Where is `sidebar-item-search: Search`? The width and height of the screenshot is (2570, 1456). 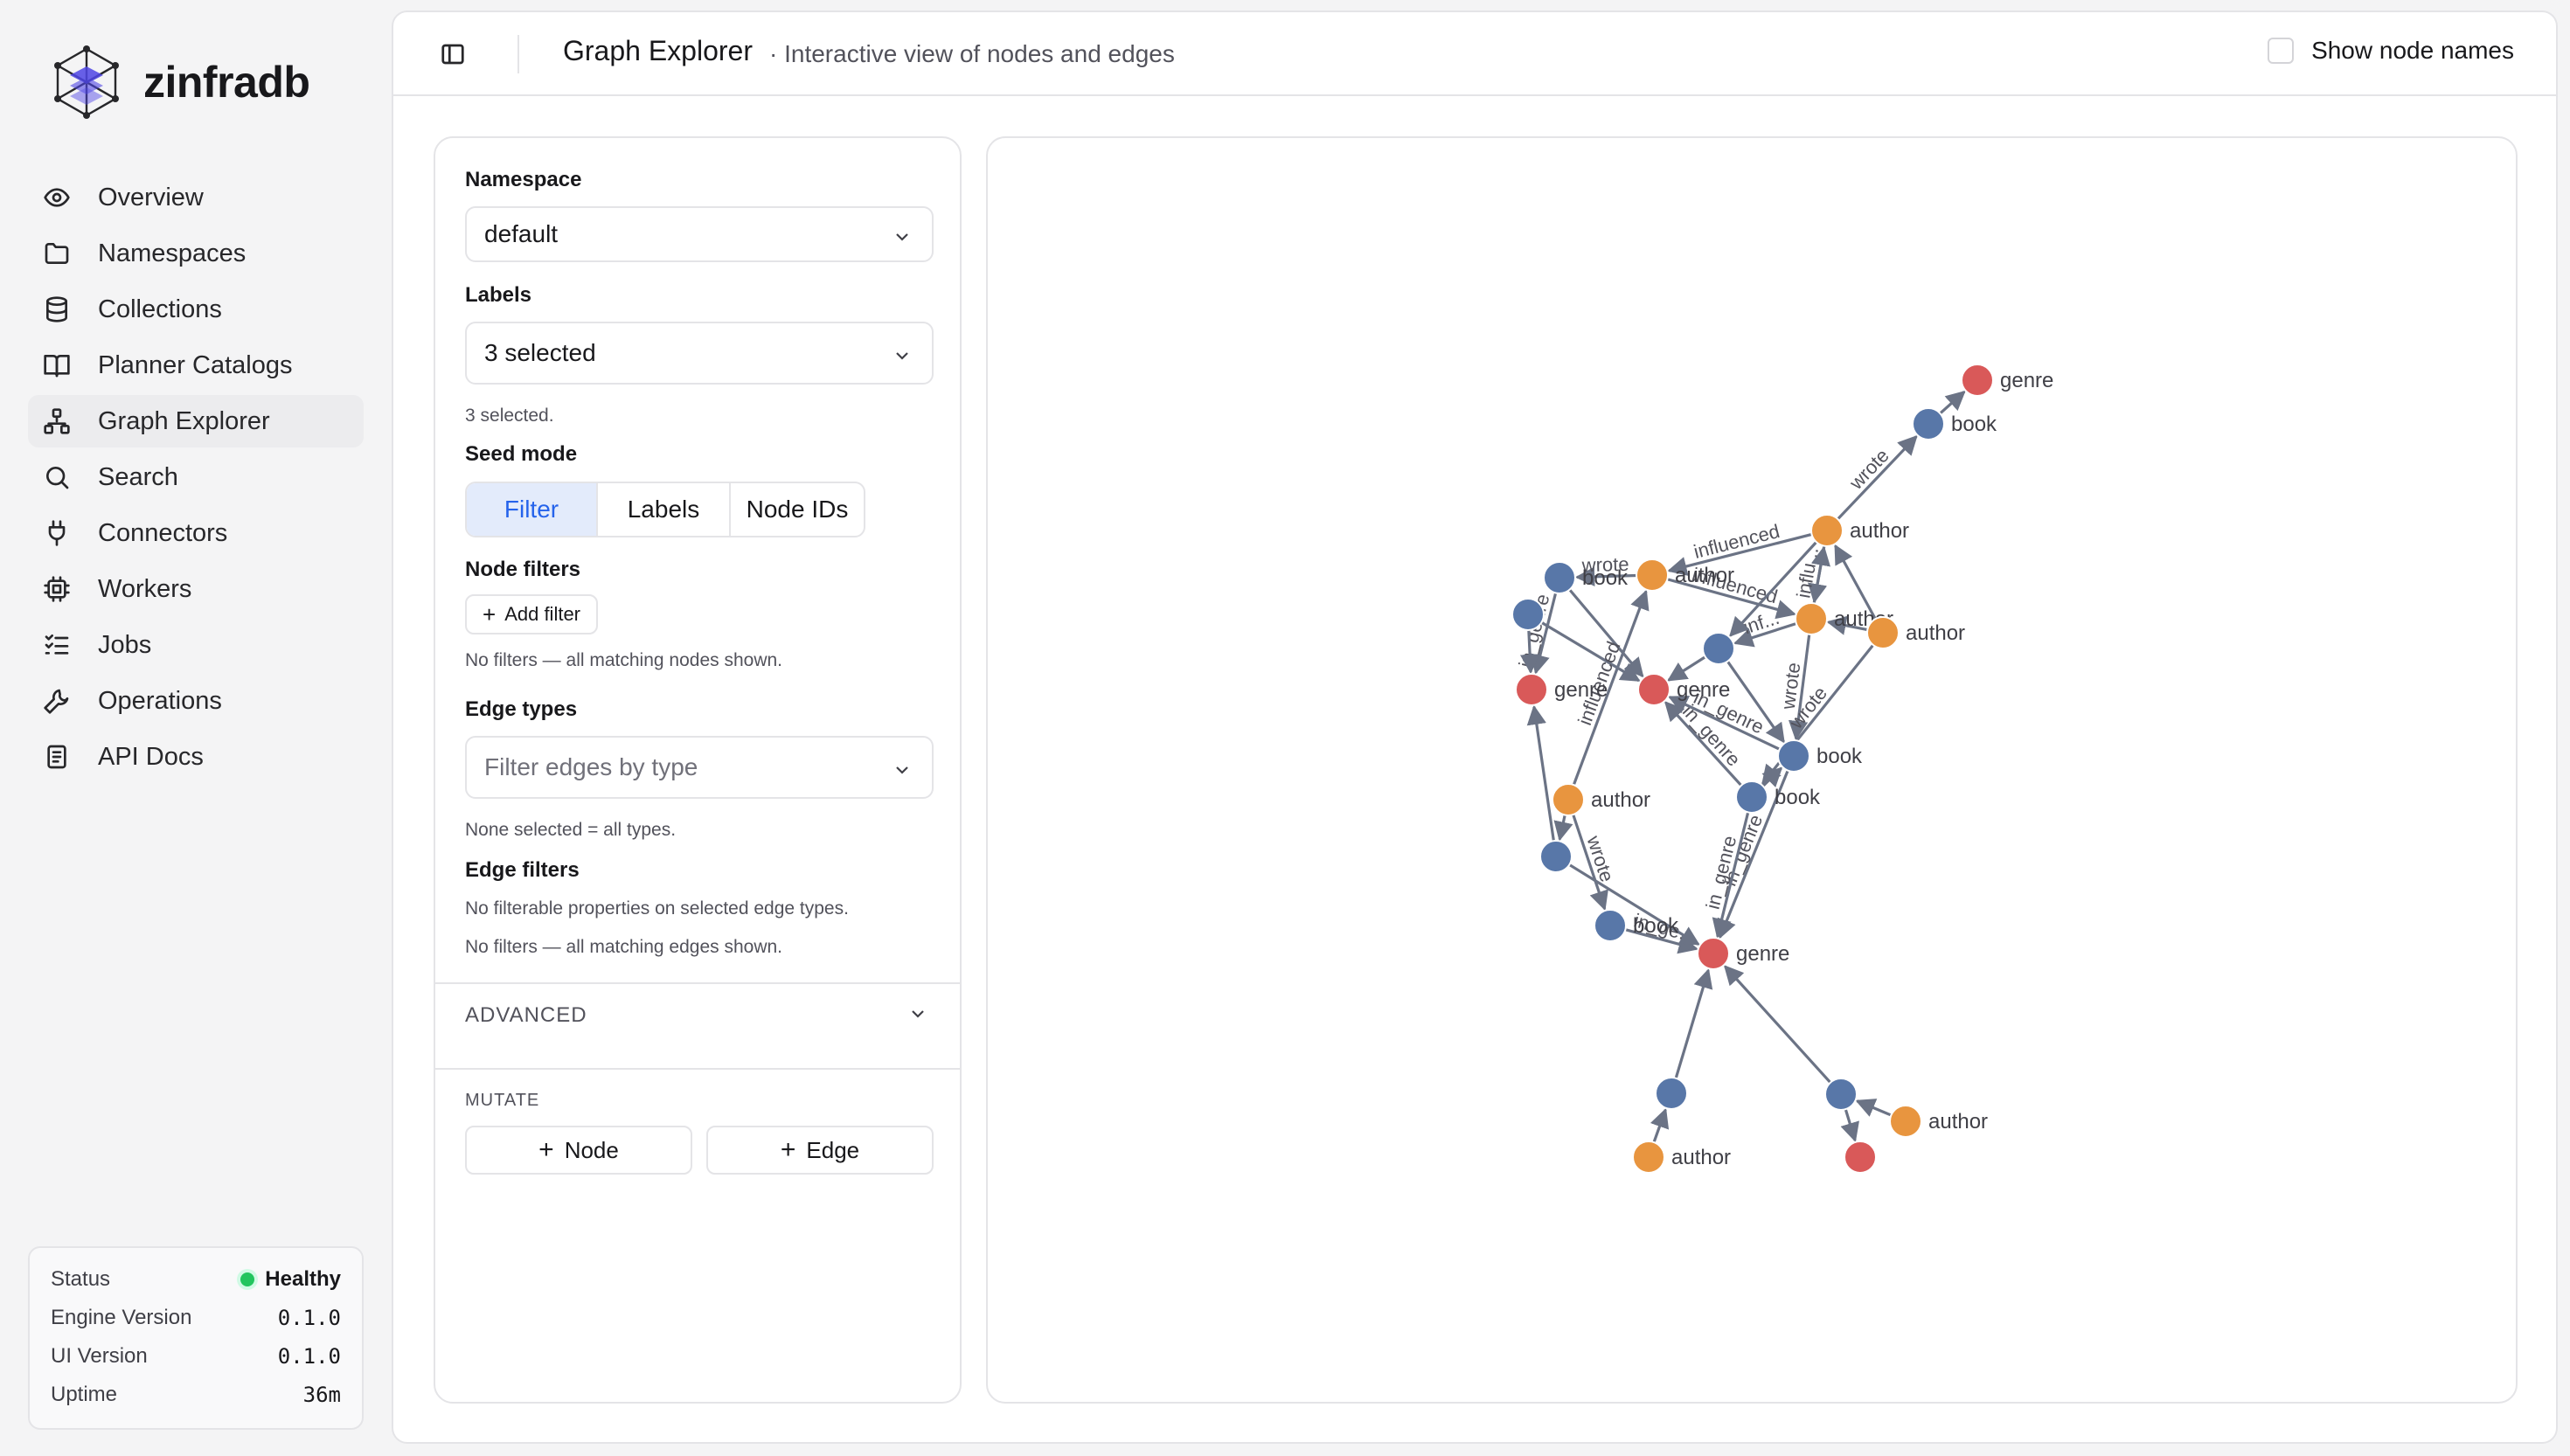
sidebar-item-search: Search is located at coordinates (196, 477).